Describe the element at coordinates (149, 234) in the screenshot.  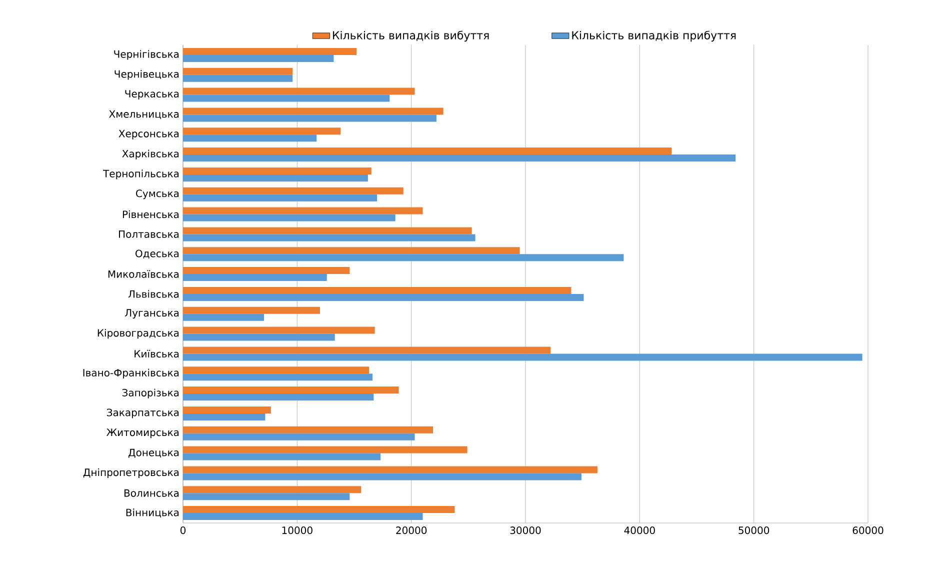
I see `y-tick-label: Полтавська` at that location.